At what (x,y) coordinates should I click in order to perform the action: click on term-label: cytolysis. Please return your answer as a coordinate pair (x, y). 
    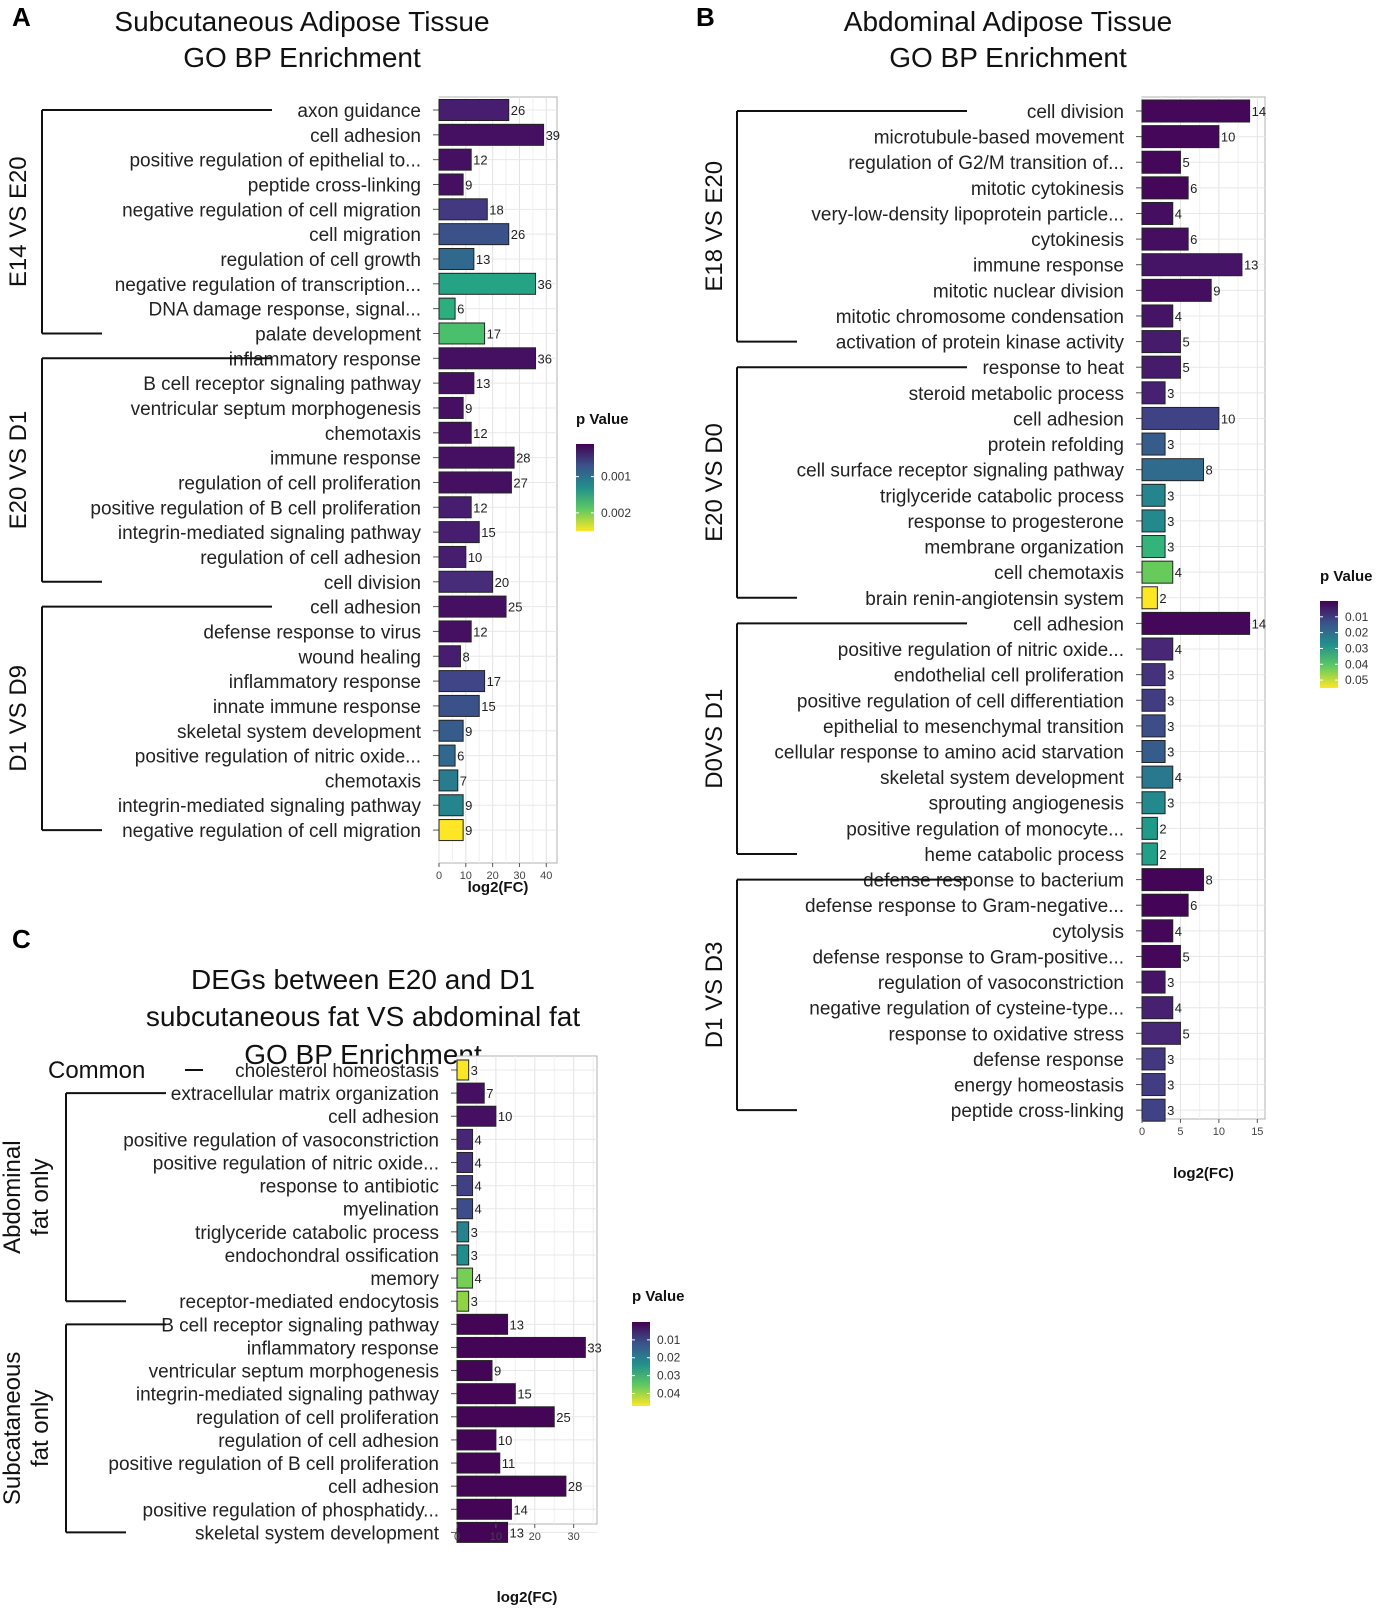
    Looking at the image, I should click on (1088, 932).